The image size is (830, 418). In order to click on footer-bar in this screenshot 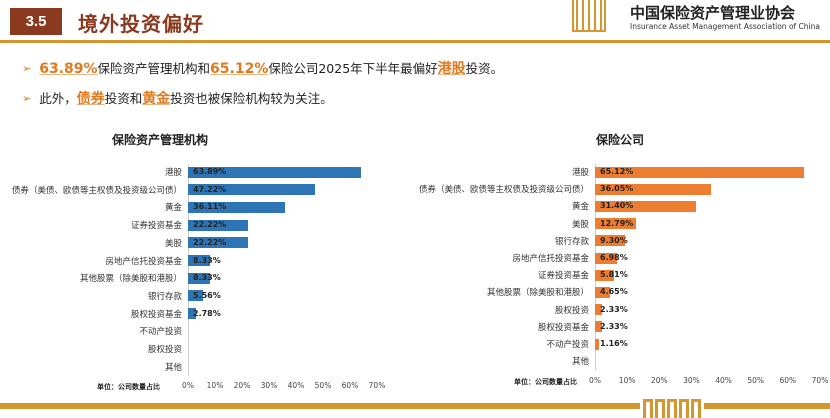, I will do `click(415, 406)`.